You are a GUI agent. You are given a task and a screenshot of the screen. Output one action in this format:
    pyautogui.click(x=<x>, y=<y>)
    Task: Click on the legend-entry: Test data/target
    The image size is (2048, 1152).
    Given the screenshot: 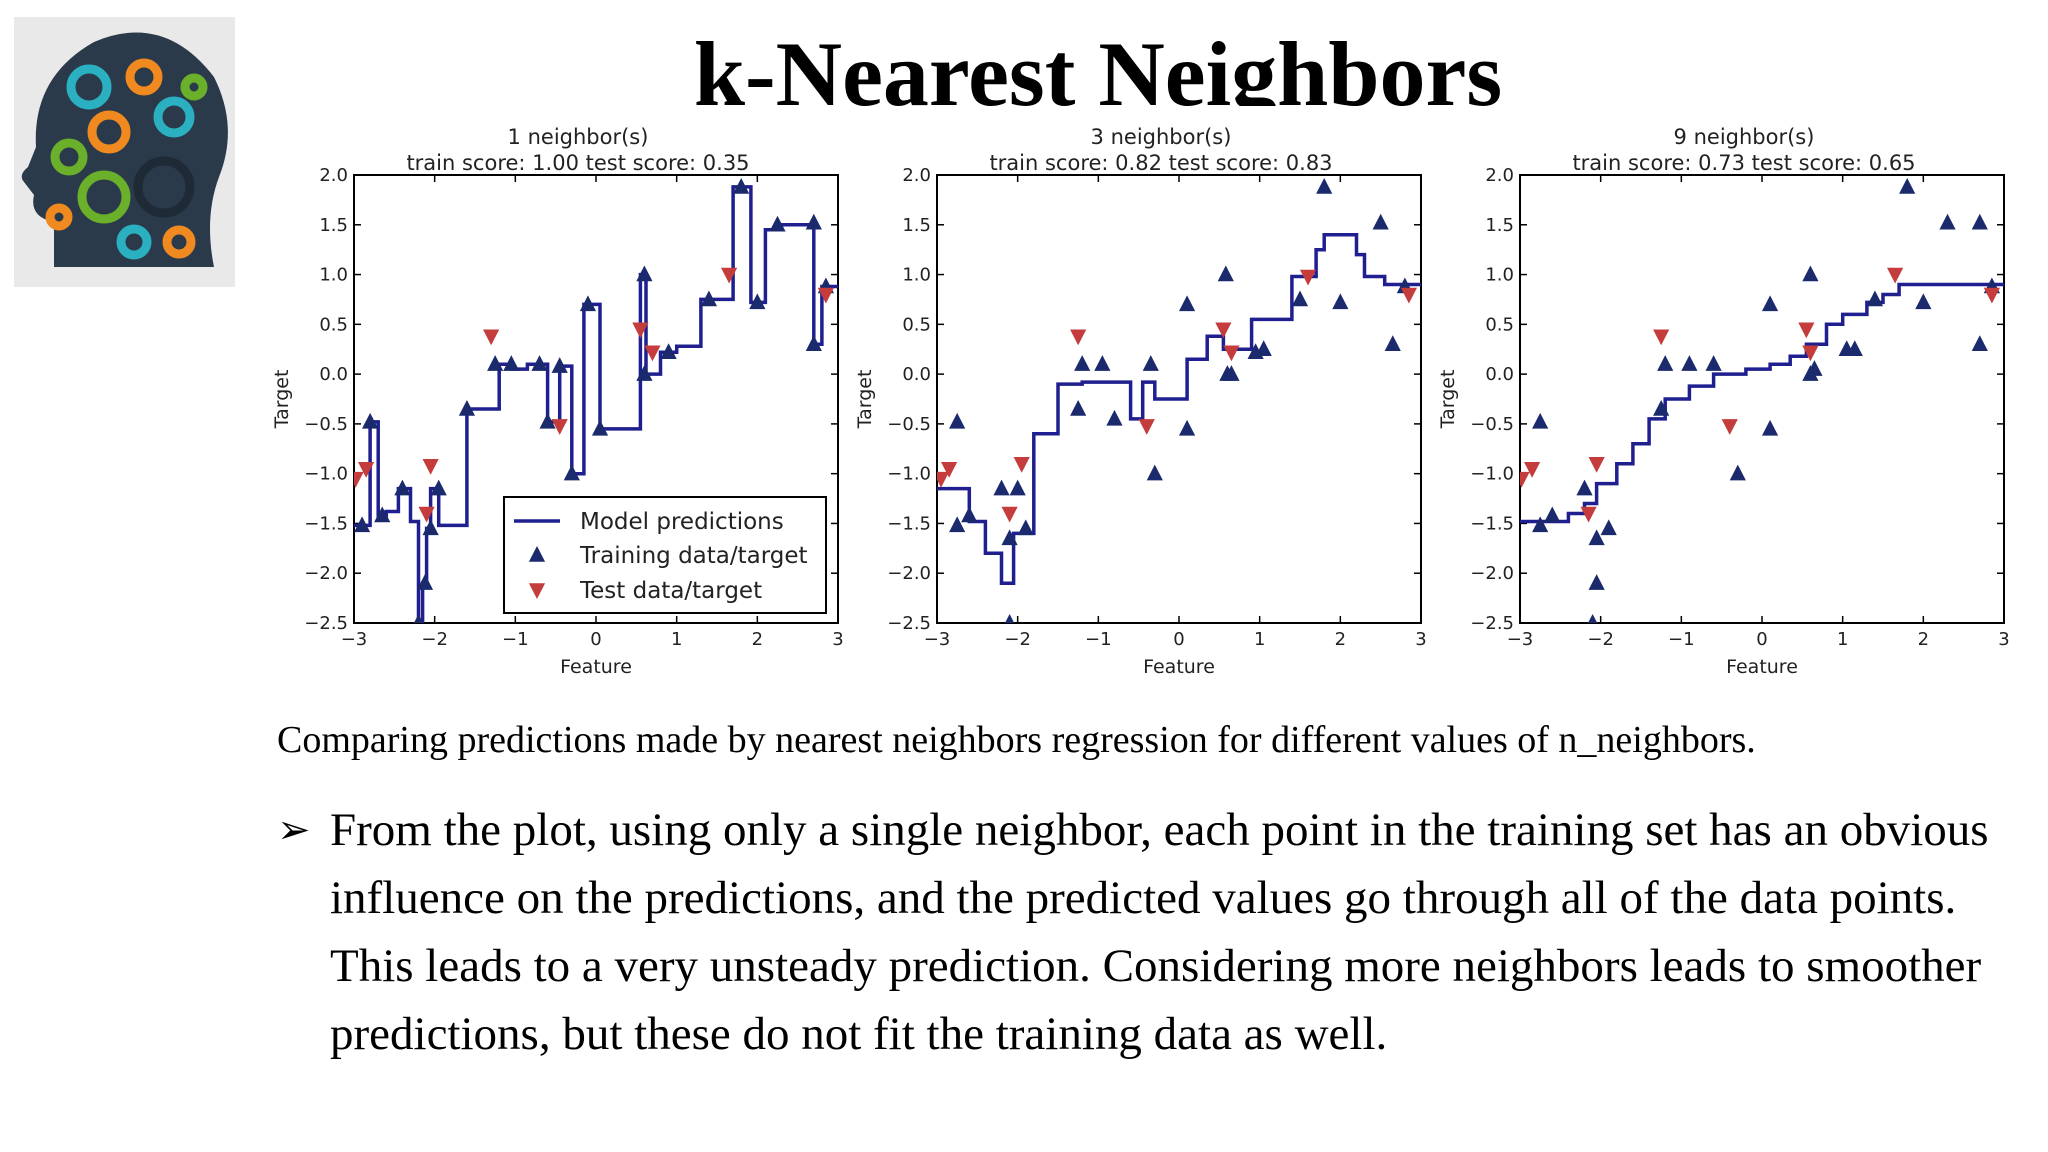 What is the action you would take?
    pyautogui.click(x=670, y=591)
    